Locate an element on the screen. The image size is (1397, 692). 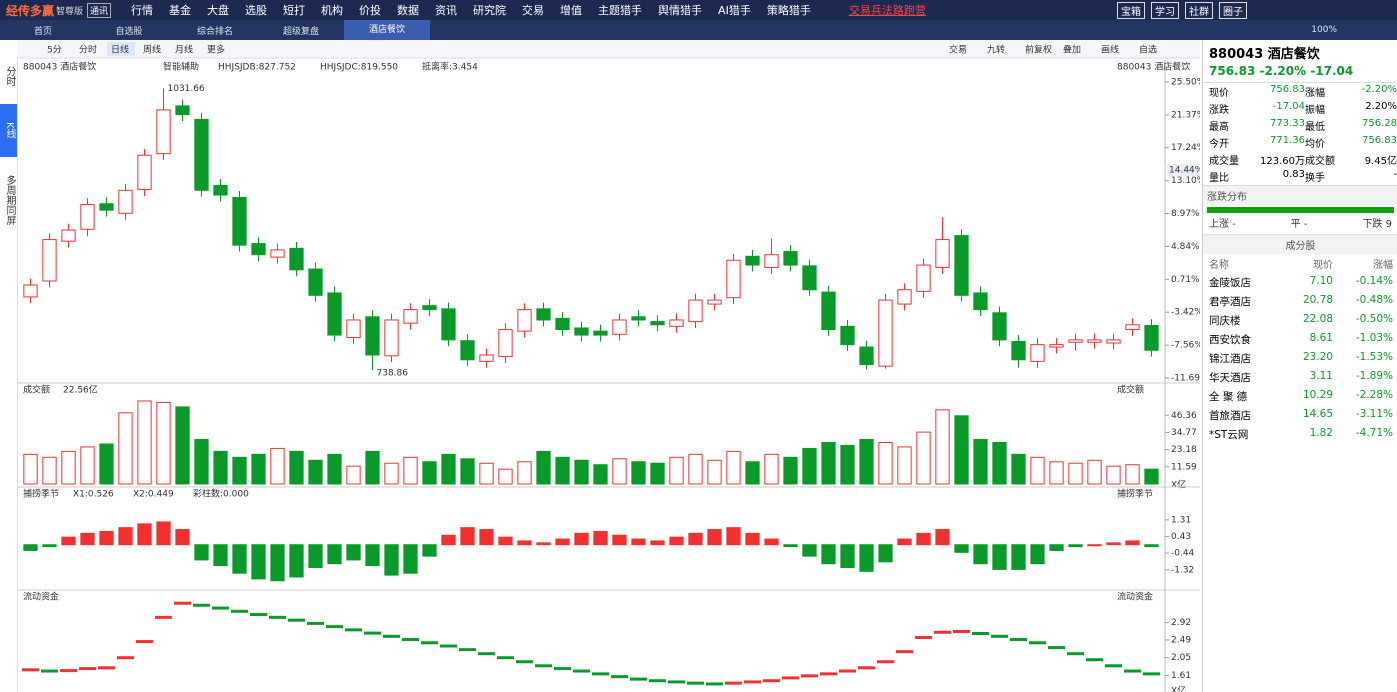
assist: 智能辅助 is located at coordinates (181, 67).